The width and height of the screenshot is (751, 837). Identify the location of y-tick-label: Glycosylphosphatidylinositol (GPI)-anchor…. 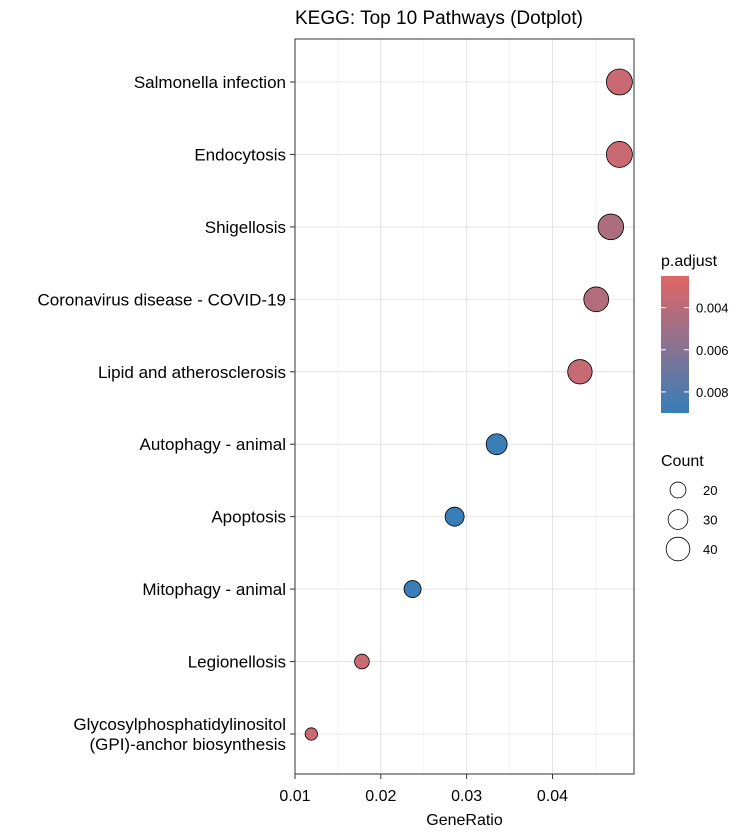
(179, 734).